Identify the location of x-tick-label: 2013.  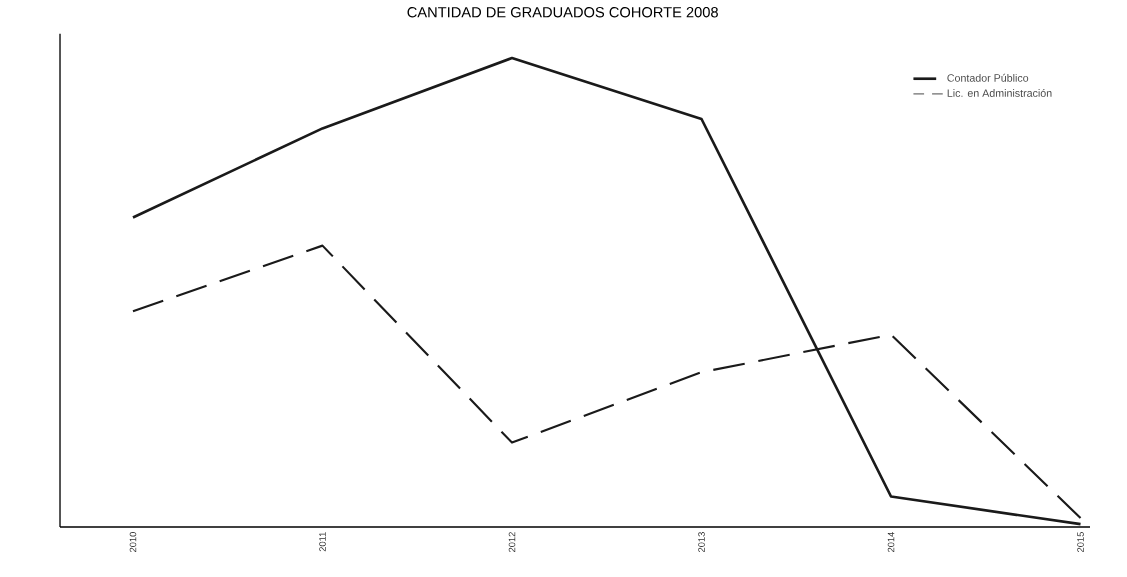
(701, 542).